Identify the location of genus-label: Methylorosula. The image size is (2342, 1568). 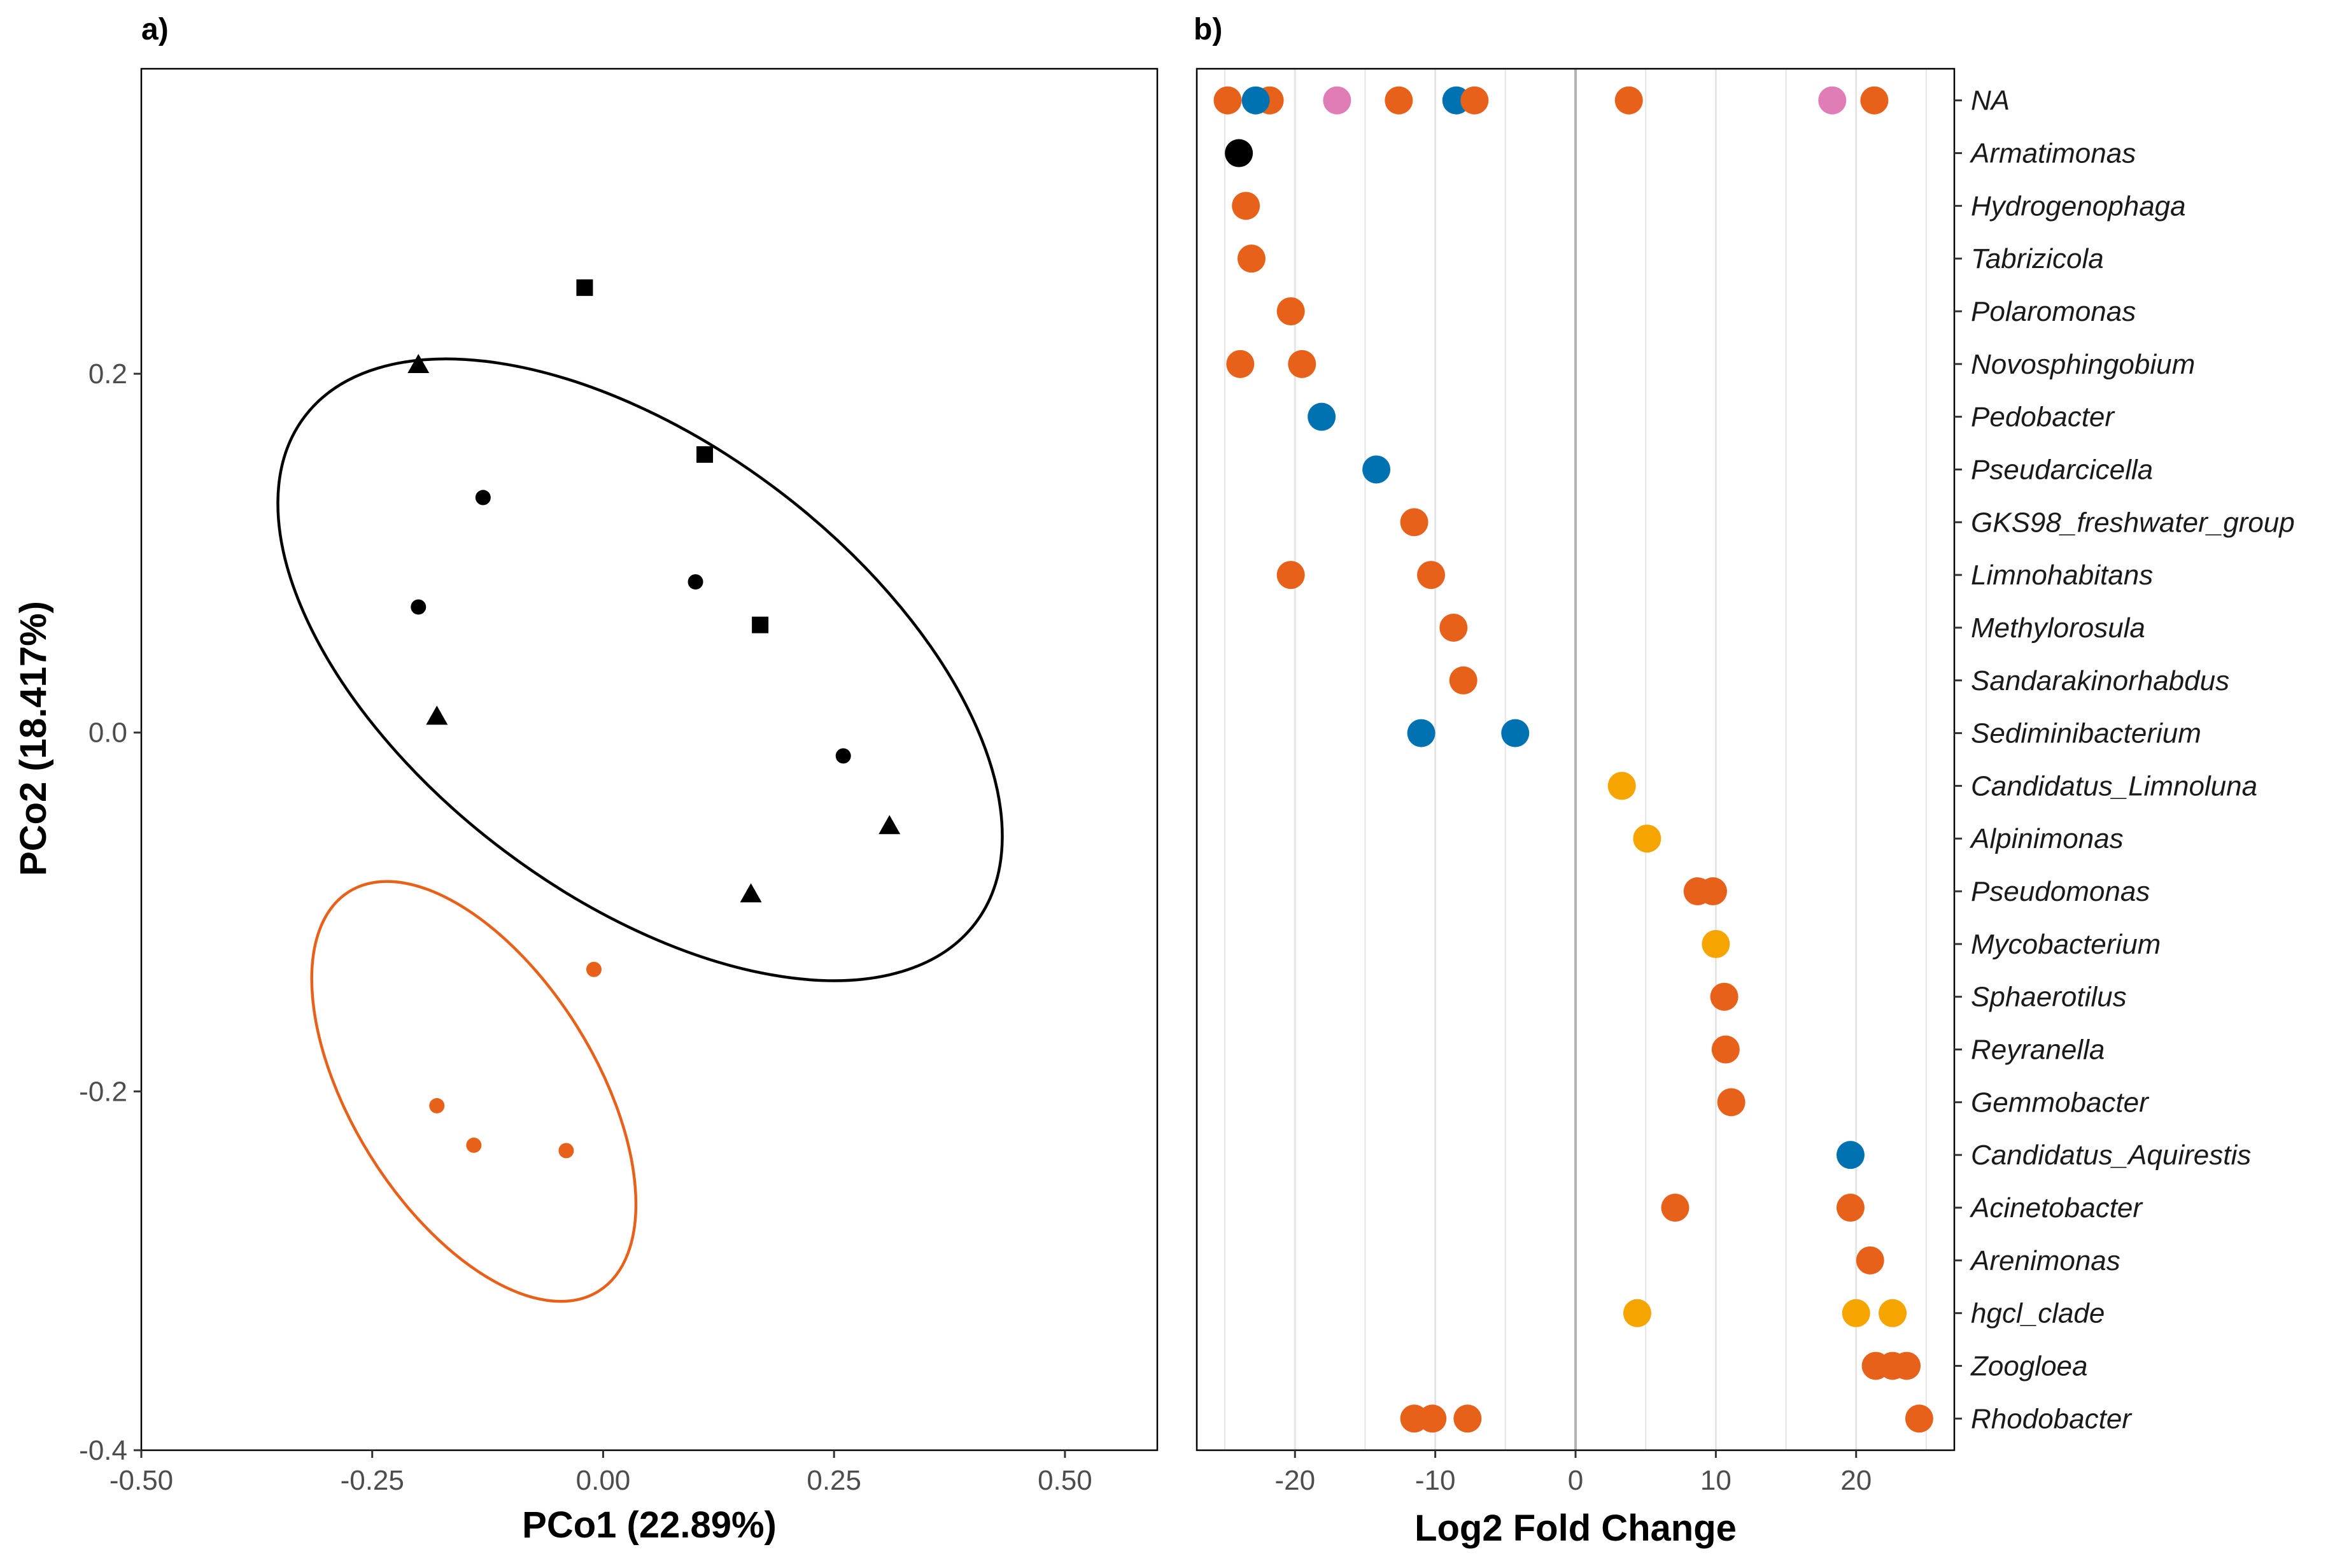
(2058, 628).